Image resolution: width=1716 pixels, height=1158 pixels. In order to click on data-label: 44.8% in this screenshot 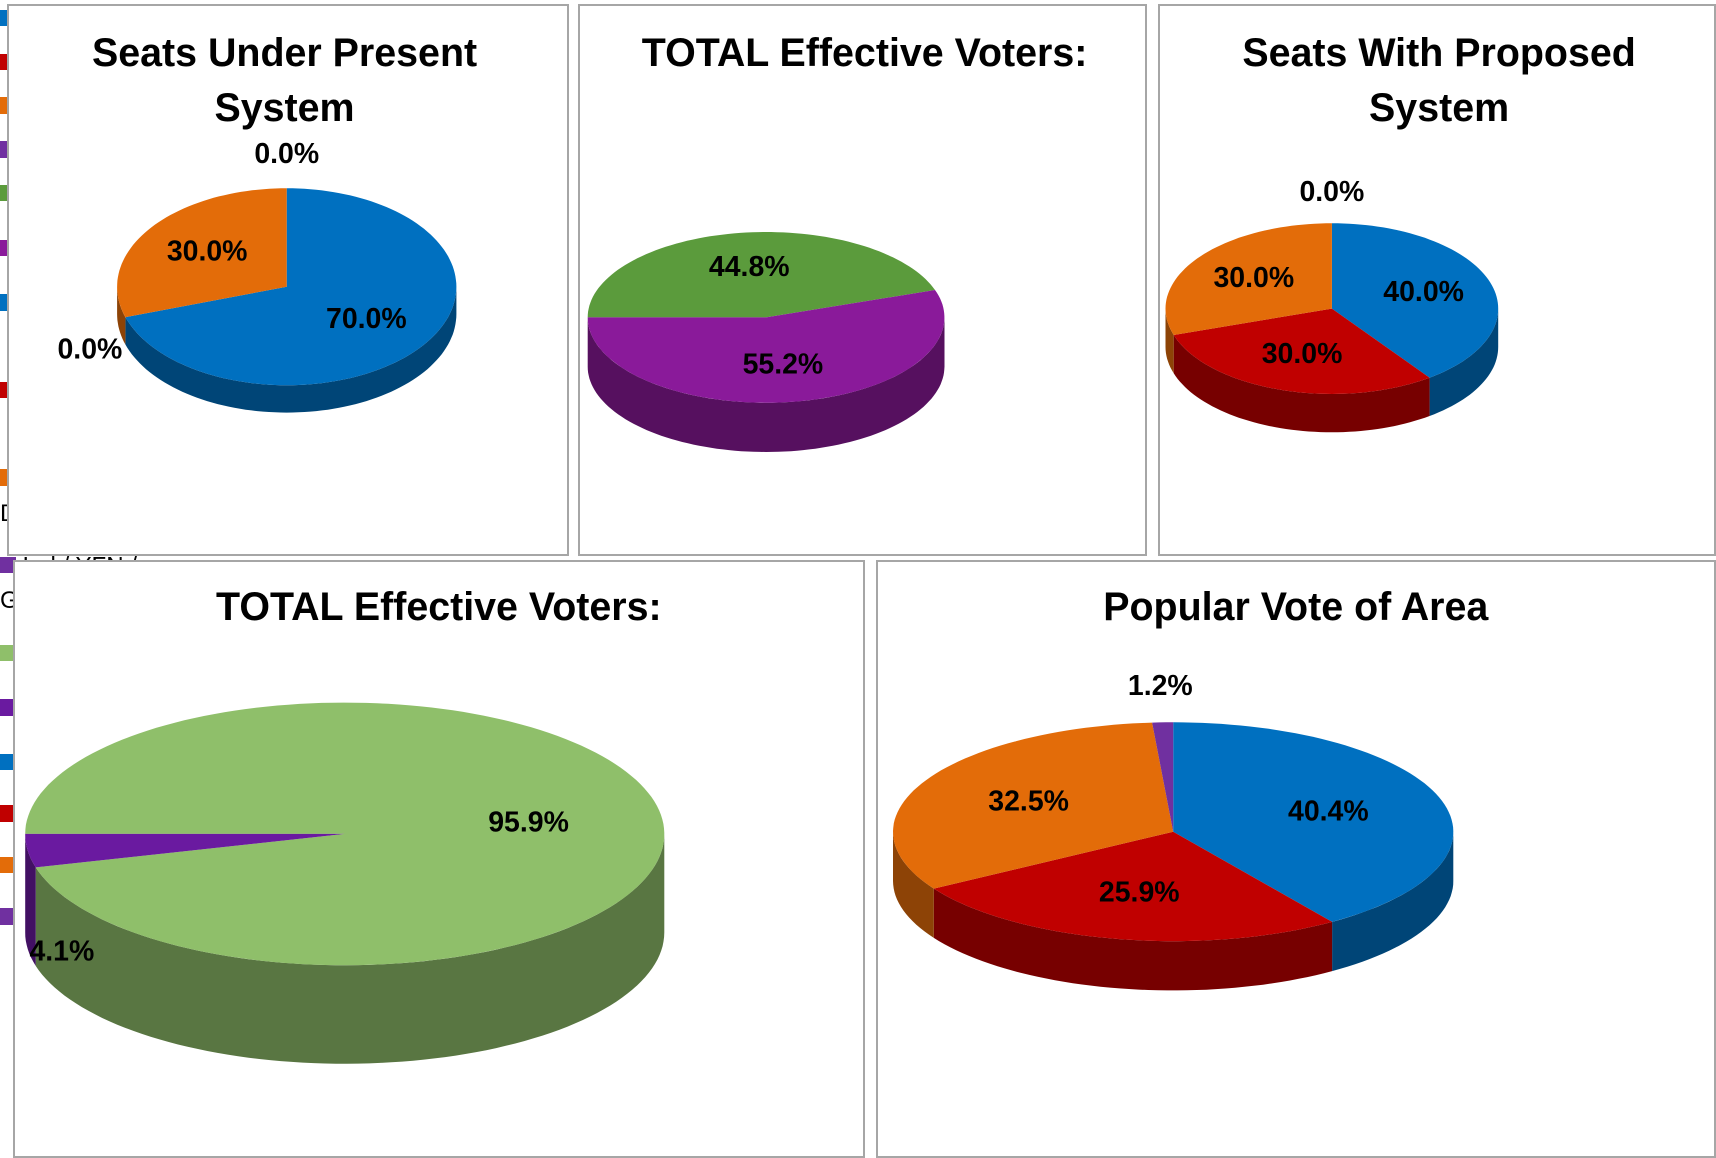, I will do `click(749, 267)`.